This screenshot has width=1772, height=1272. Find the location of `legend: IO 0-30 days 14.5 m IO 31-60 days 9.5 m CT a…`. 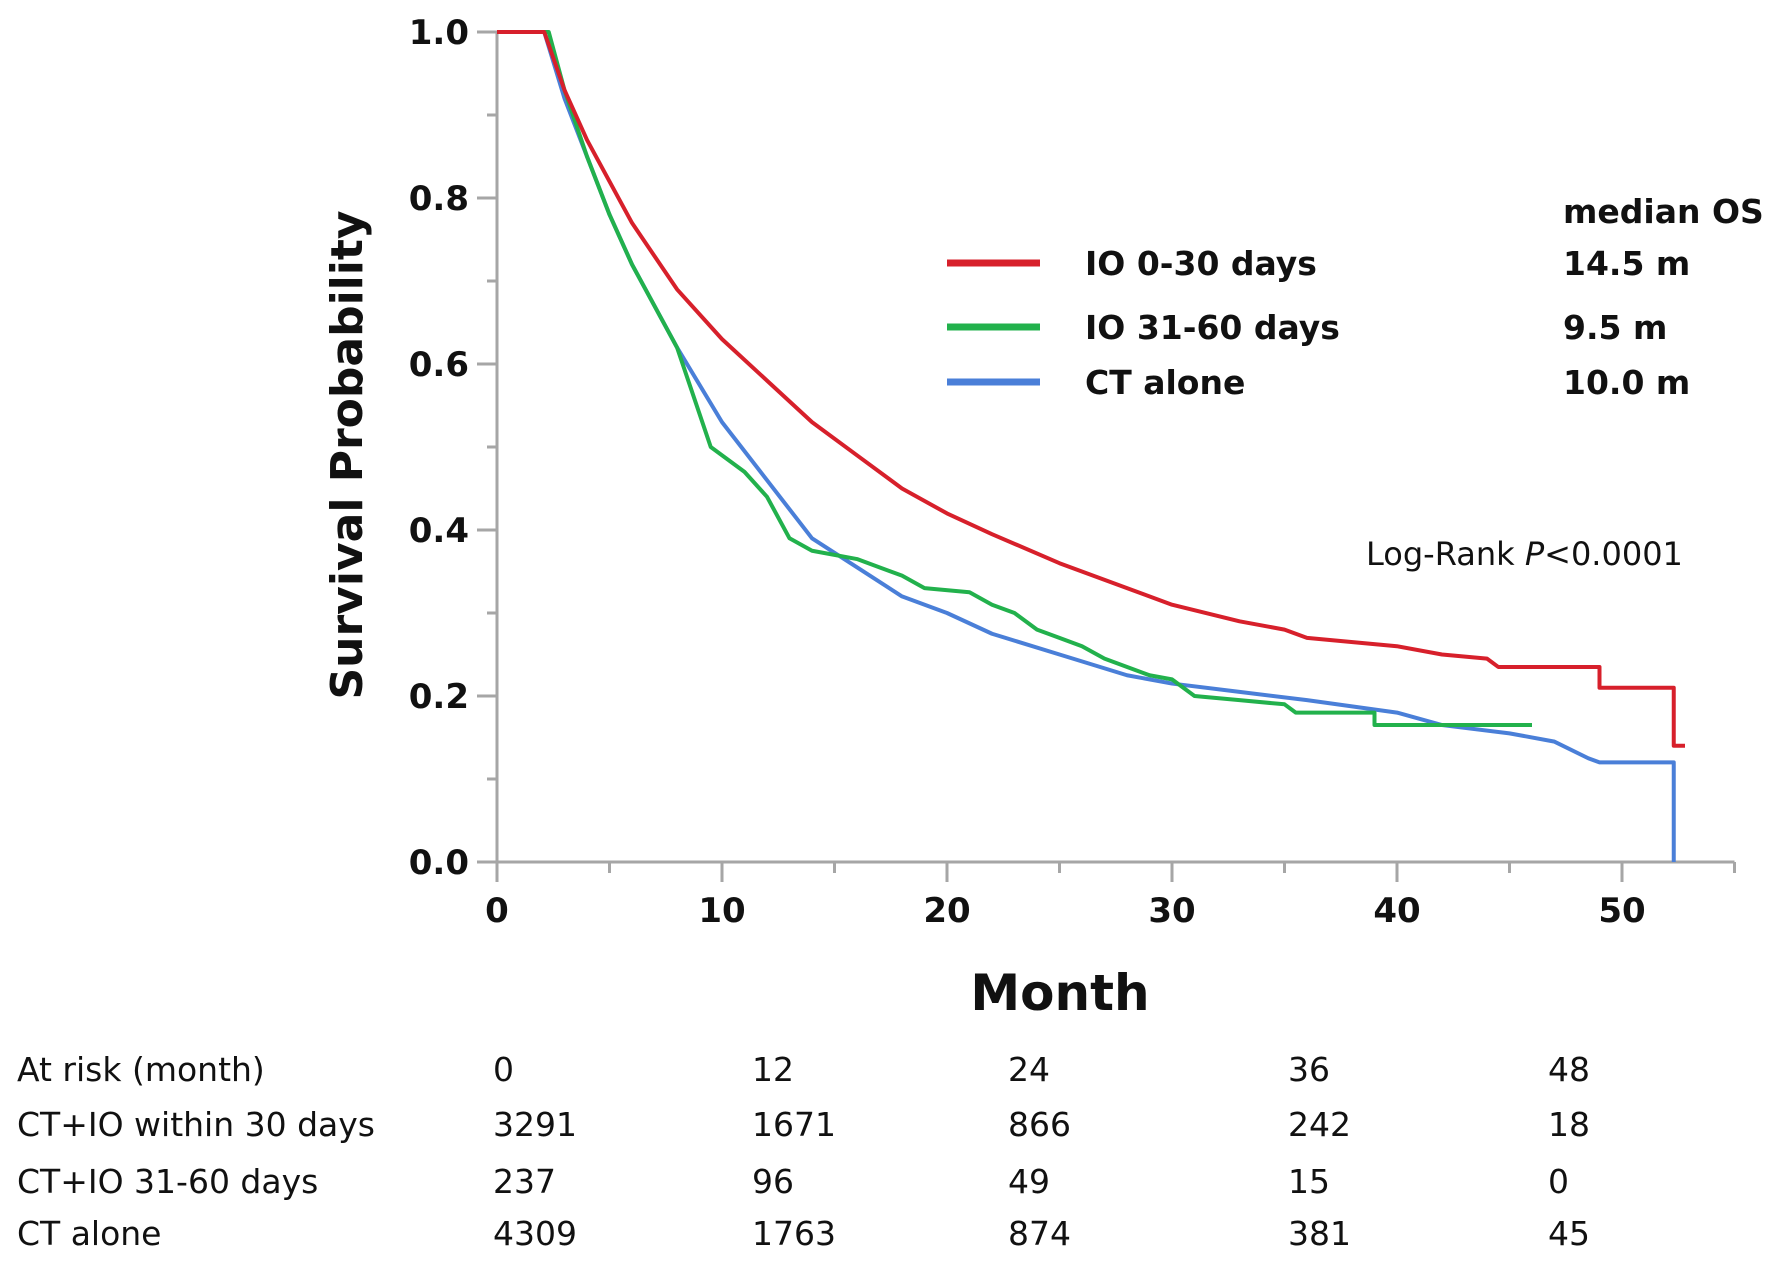

legend: IO 0-30 days 14.5 m IO 31-60 days 9.5 m CT a… is located at coordinates (1318, 323).